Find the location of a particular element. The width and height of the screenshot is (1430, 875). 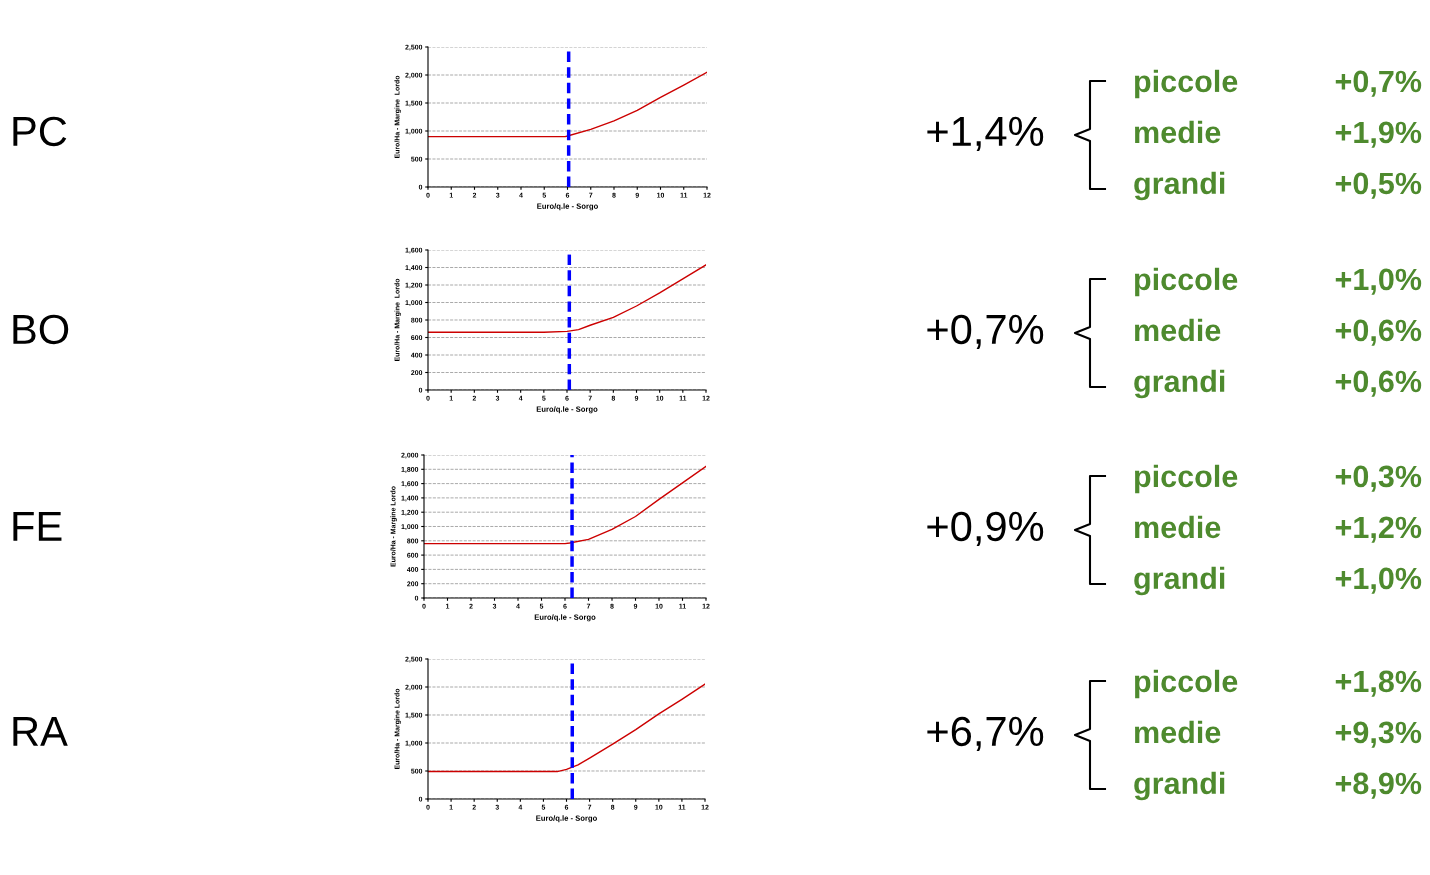

text: FE is located at coordinates (37, 526).